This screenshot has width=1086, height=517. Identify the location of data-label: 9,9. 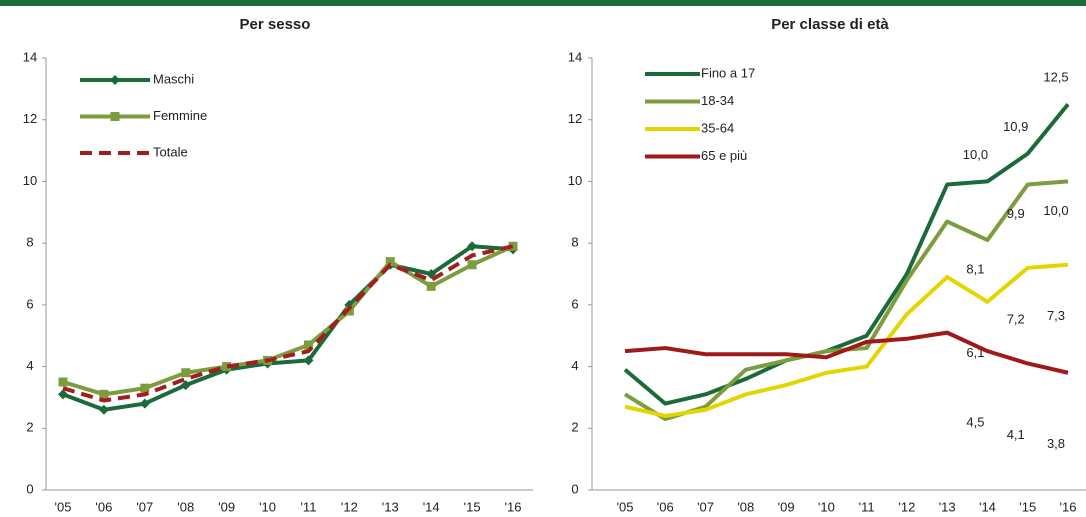
(1016, 213).